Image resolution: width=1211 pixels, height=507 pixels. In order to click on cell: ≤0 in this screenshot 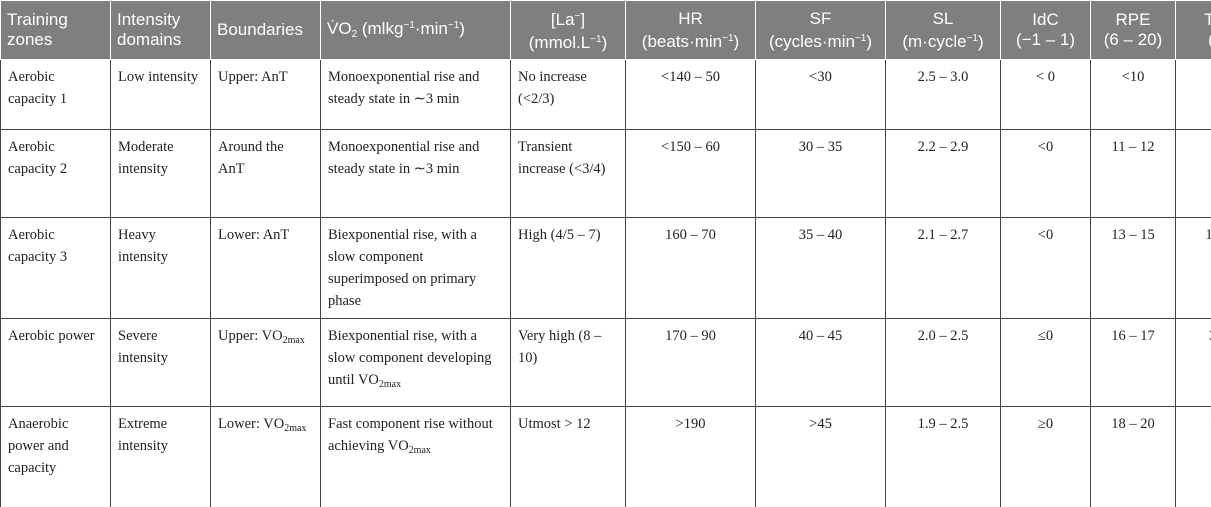, I will do `click(1045, 362)`.